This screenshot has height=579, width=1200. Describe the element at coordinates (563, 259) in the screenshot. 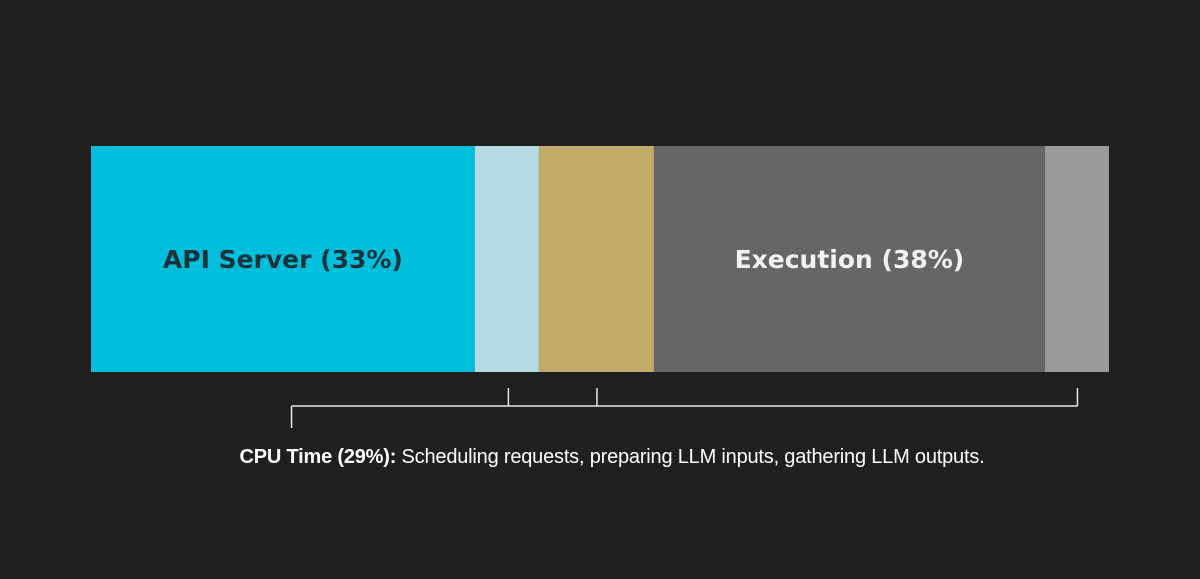

I see `bar-label-group: API Server (33%) Execution (38%)` at that location.